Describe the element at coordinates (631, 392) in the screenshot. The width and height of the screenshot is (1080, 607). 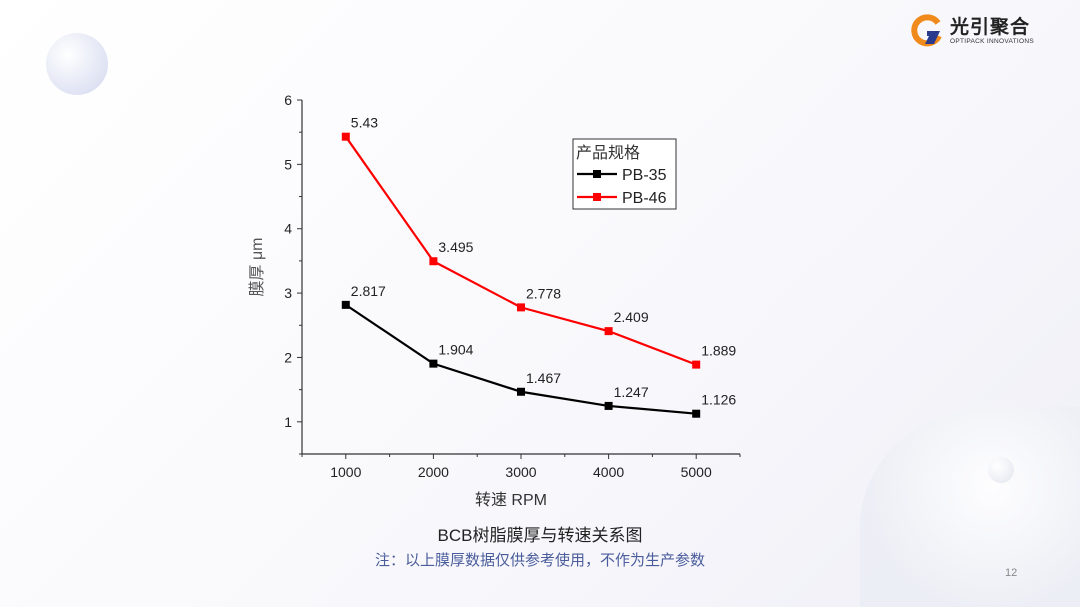
I see `data-label: 1.247` at that location.